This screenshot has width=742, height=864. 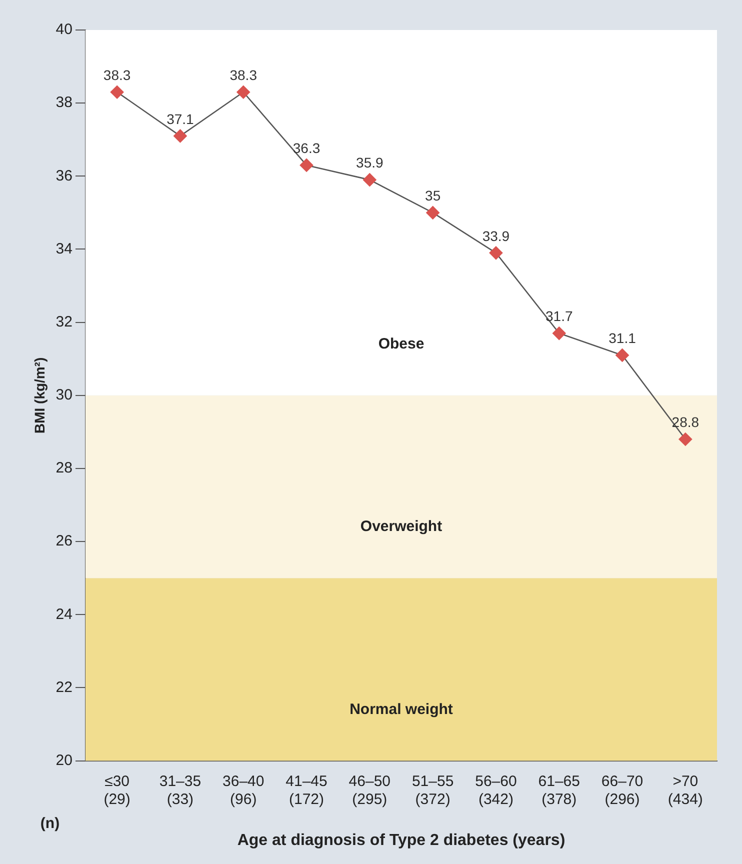 I want to click on x-tick-label: 61–65 (378), so click(x=559, y=790).